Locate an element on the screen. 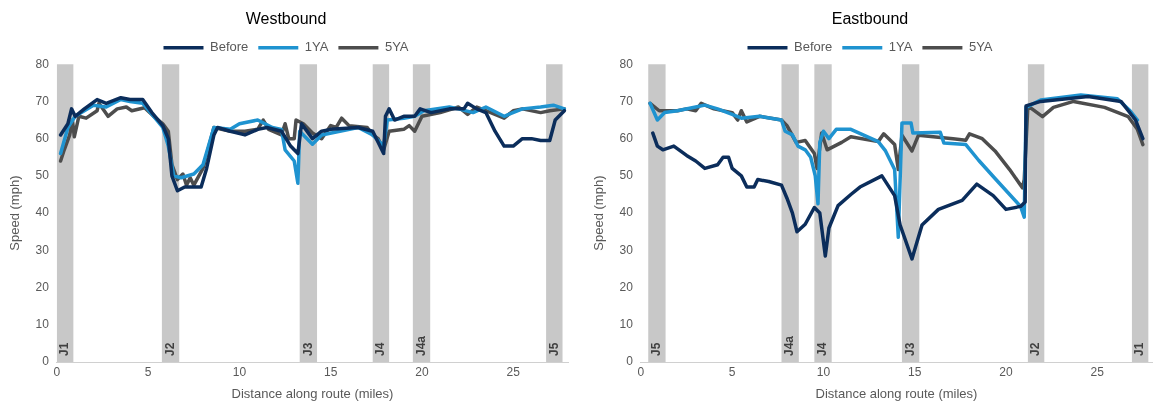 Image resolution: width=1168 pixels, height=410 pixels. chart-title: Eastbound is located at coordinates (870, 19).